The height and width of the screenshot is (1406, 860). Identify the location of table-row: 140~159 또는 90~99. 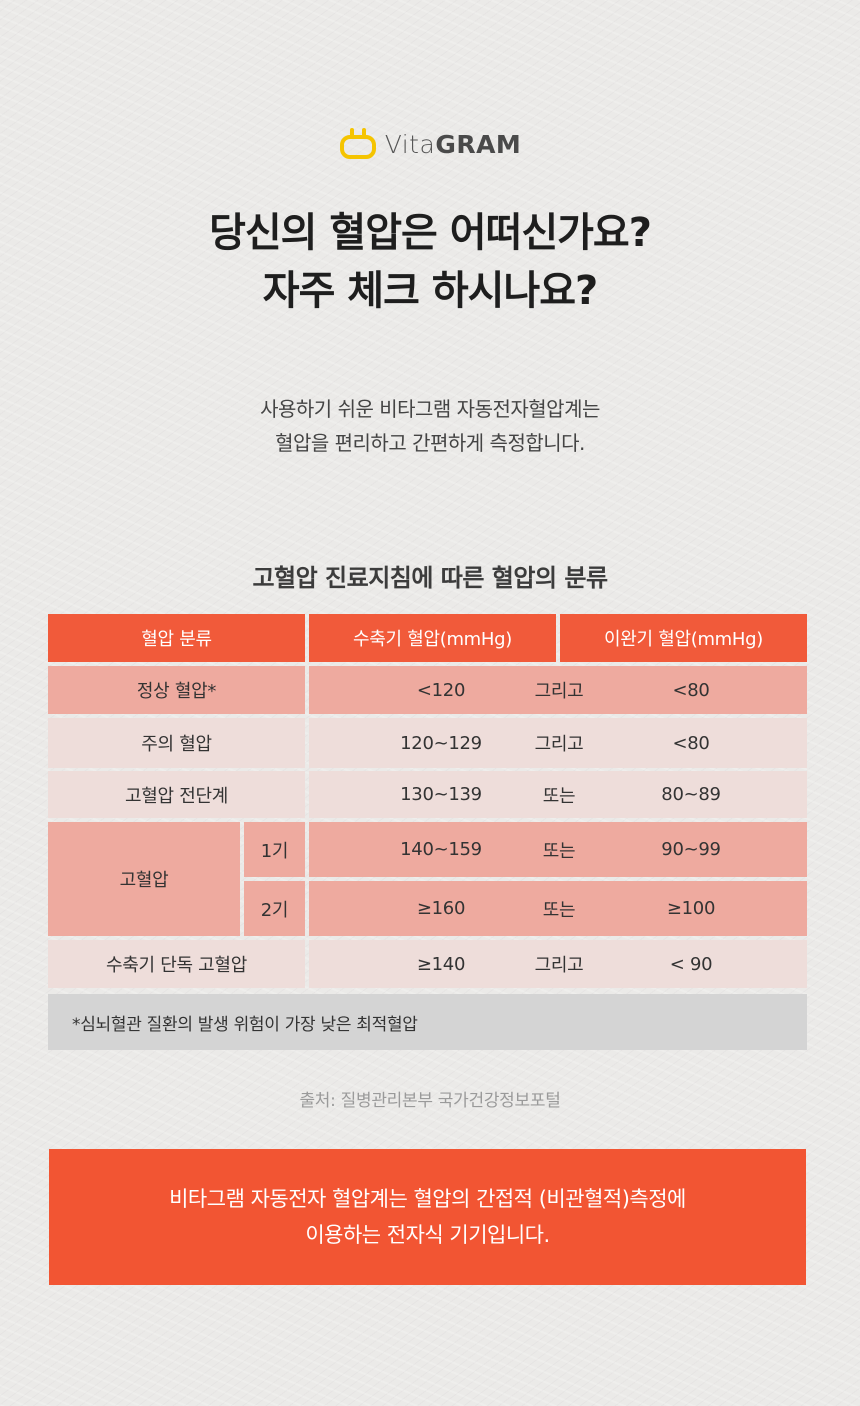
(558, 849).